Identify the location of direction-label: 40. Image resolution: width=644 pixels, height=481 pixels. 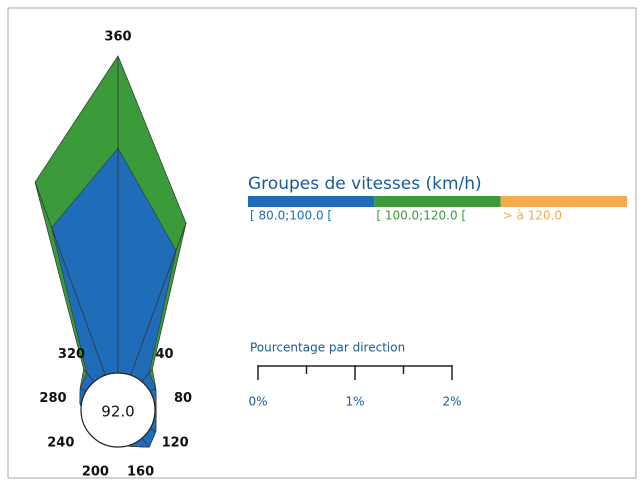
(164, 354).